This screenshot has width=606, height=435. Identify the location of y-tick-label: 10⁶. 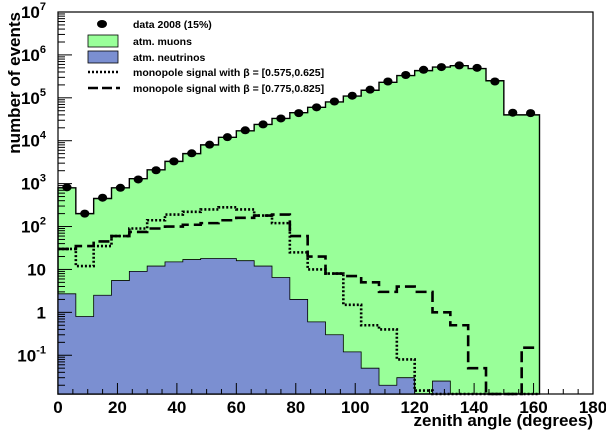
(33, 54).